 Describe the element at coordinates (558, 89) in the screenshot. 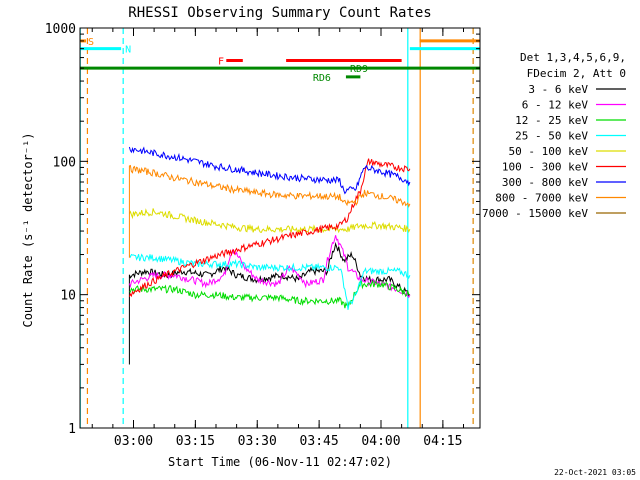

I see `legend-label-0: 3 - 6 keV` at that location.